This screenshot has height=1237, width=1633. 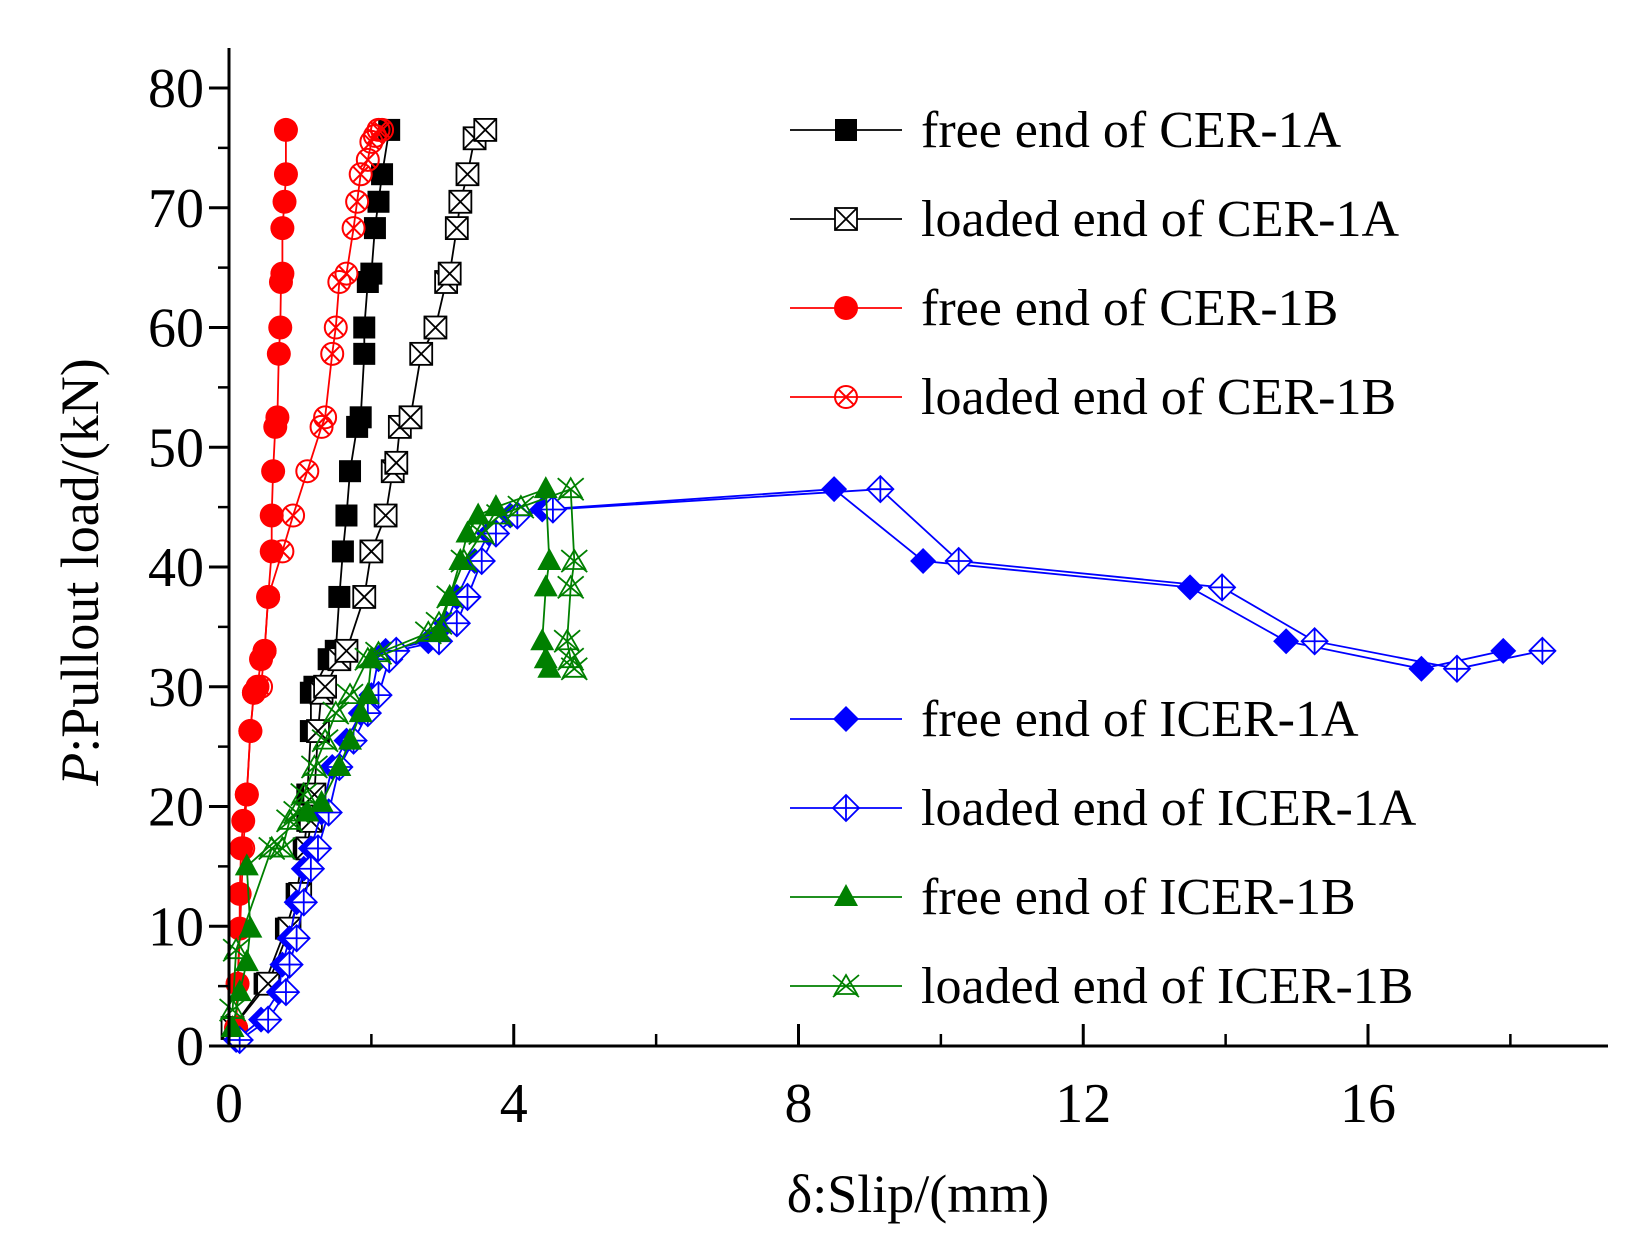 I want to click on legend-label: loaded end of ICER-1A, so click(x=1169, y=808).